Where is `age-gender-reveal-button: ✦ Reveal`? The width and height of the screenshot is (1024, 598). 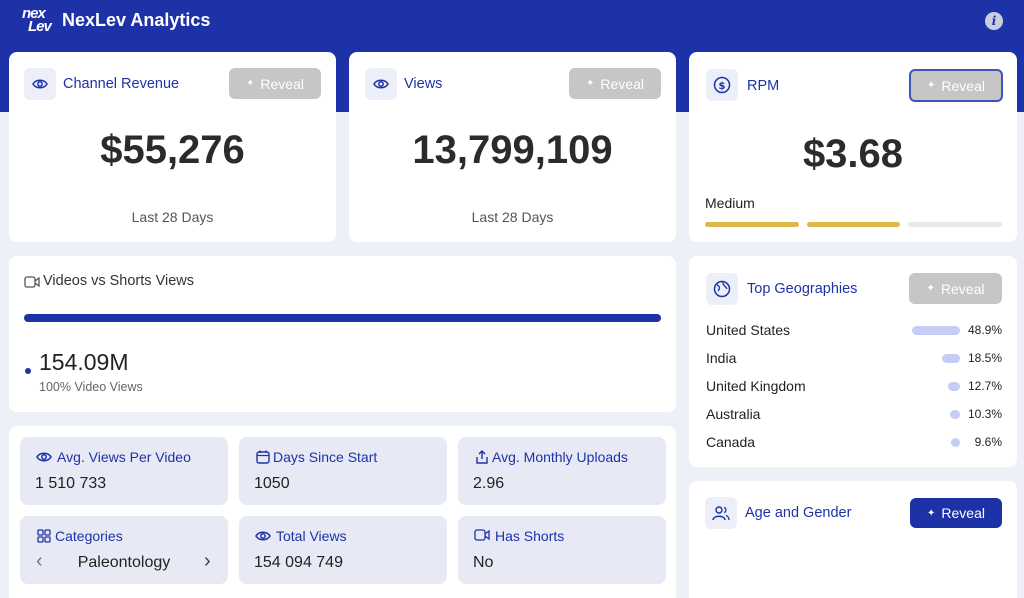
age-gender-reveal-button: ✦ Reveal is located at coordinates (956, 513).